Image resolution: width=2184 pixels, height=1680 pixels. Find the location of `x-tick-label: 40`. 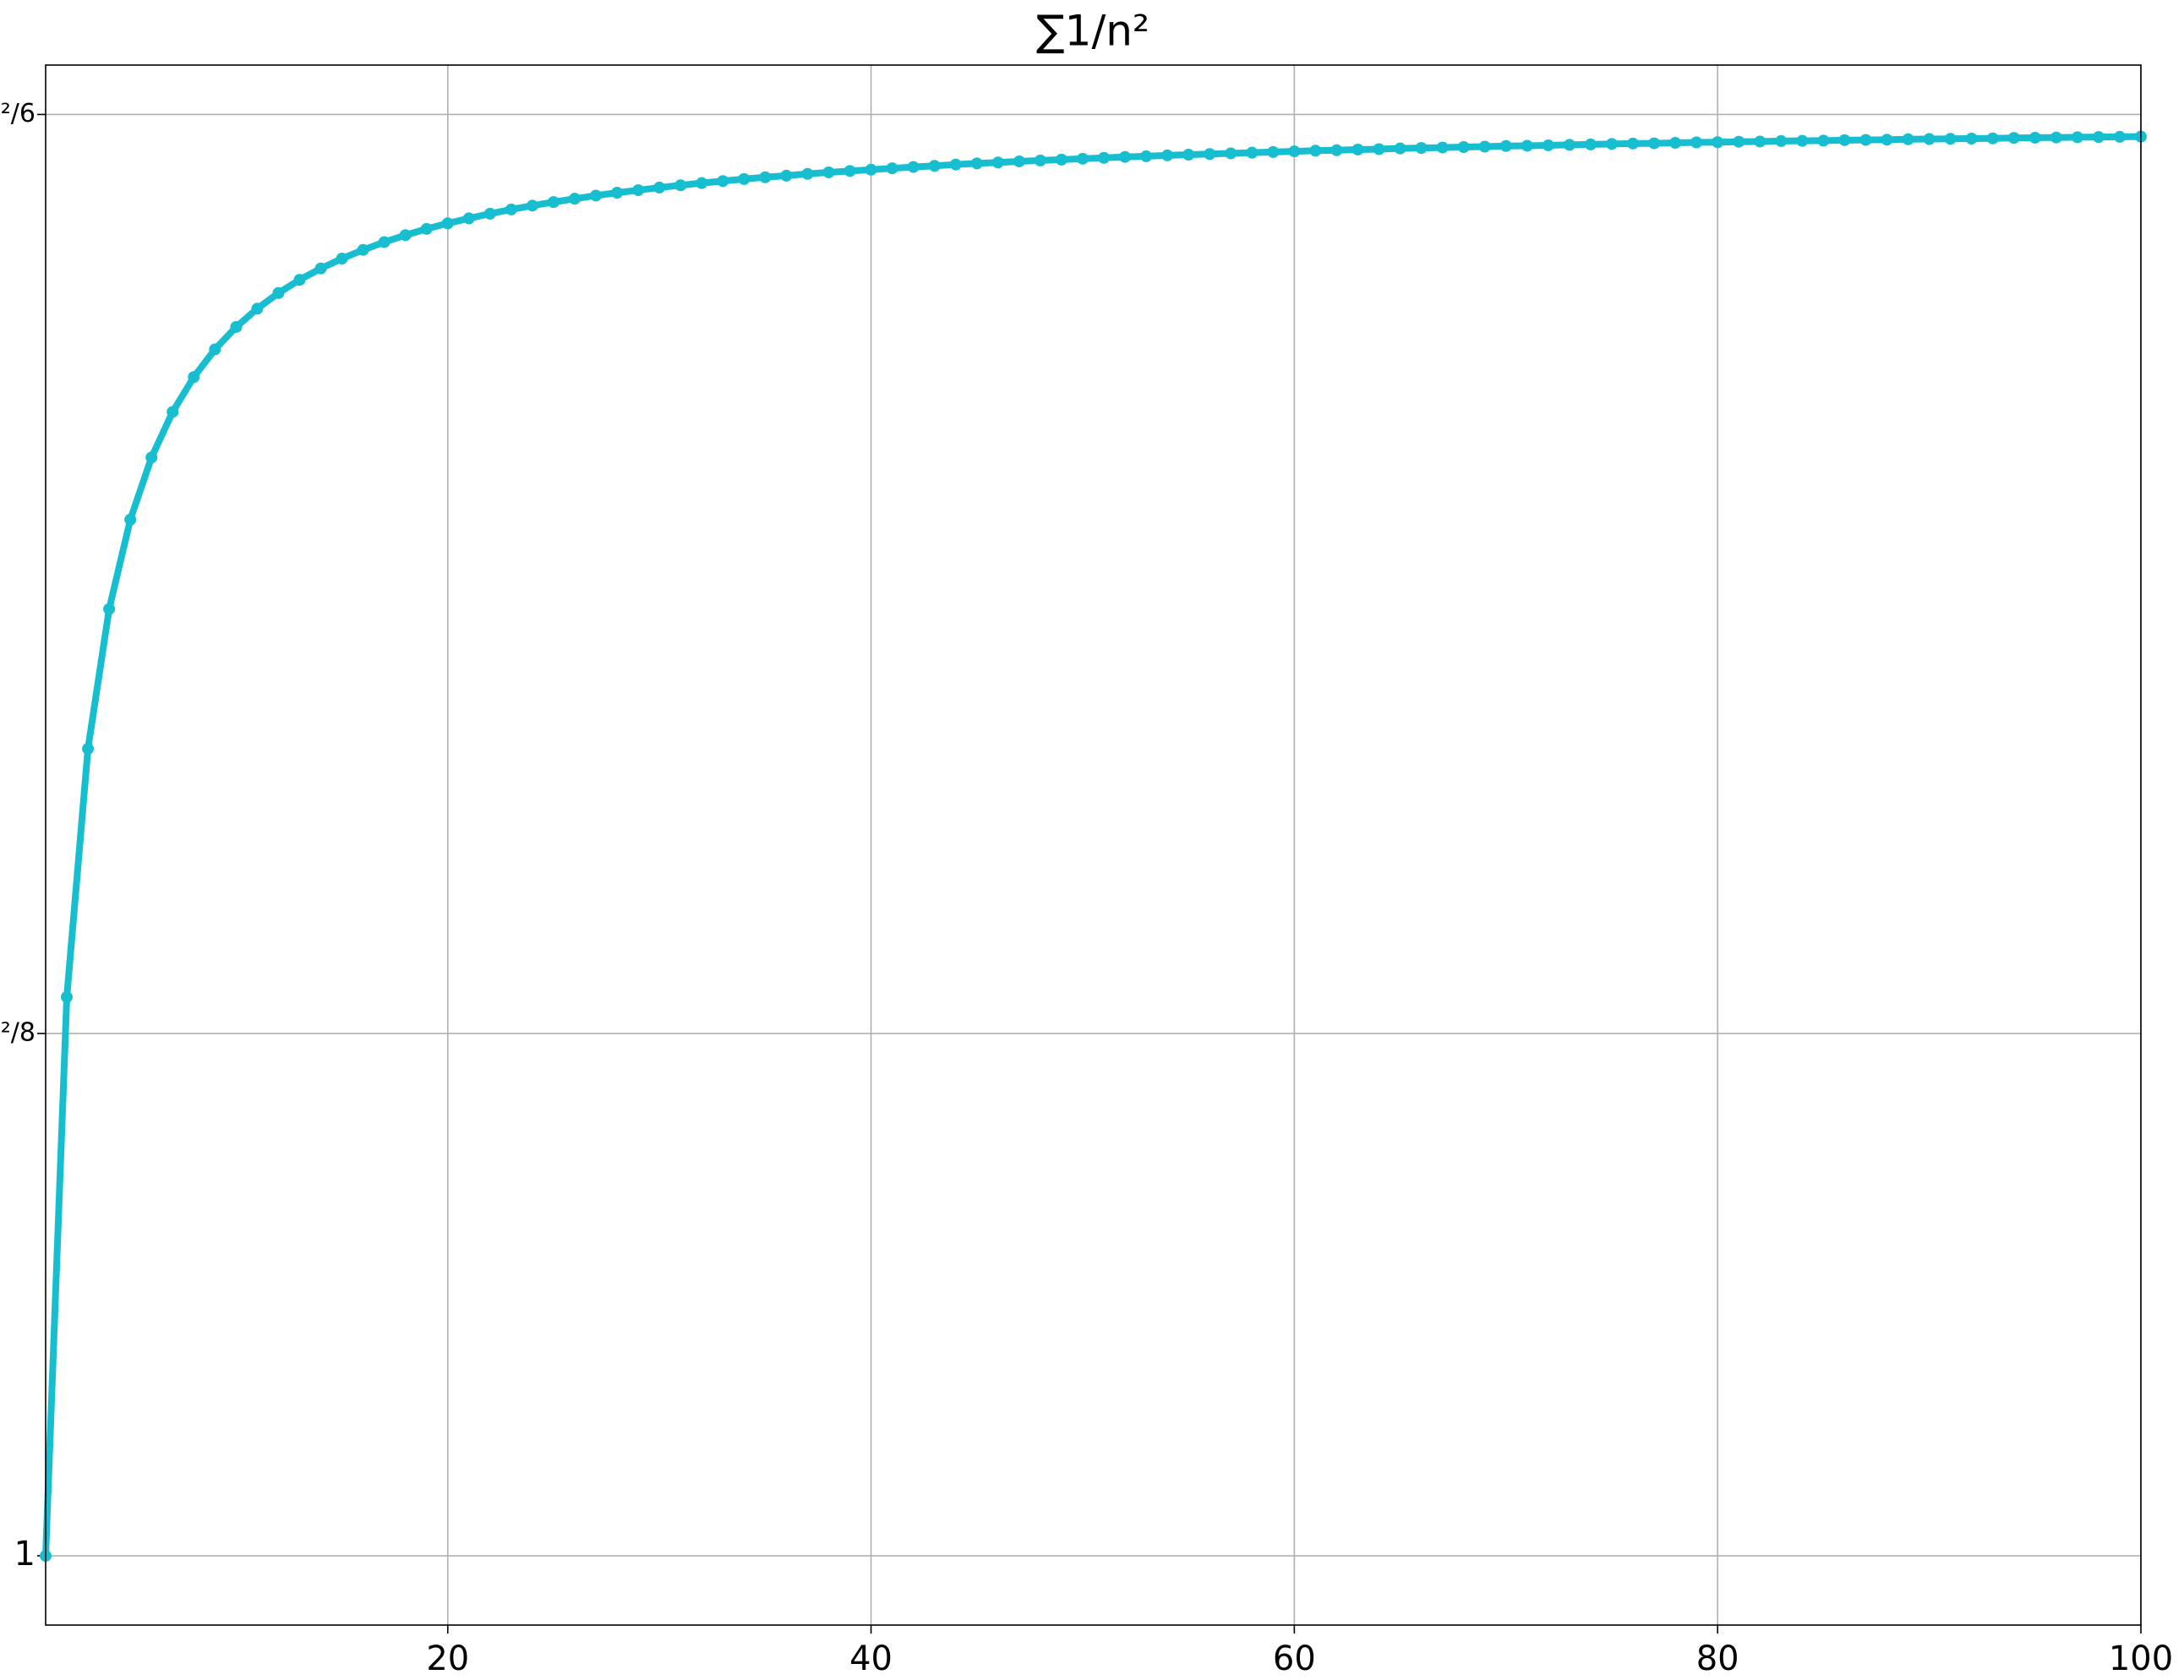

x-tick-label: 40 is located at coordinates (871, 1658).